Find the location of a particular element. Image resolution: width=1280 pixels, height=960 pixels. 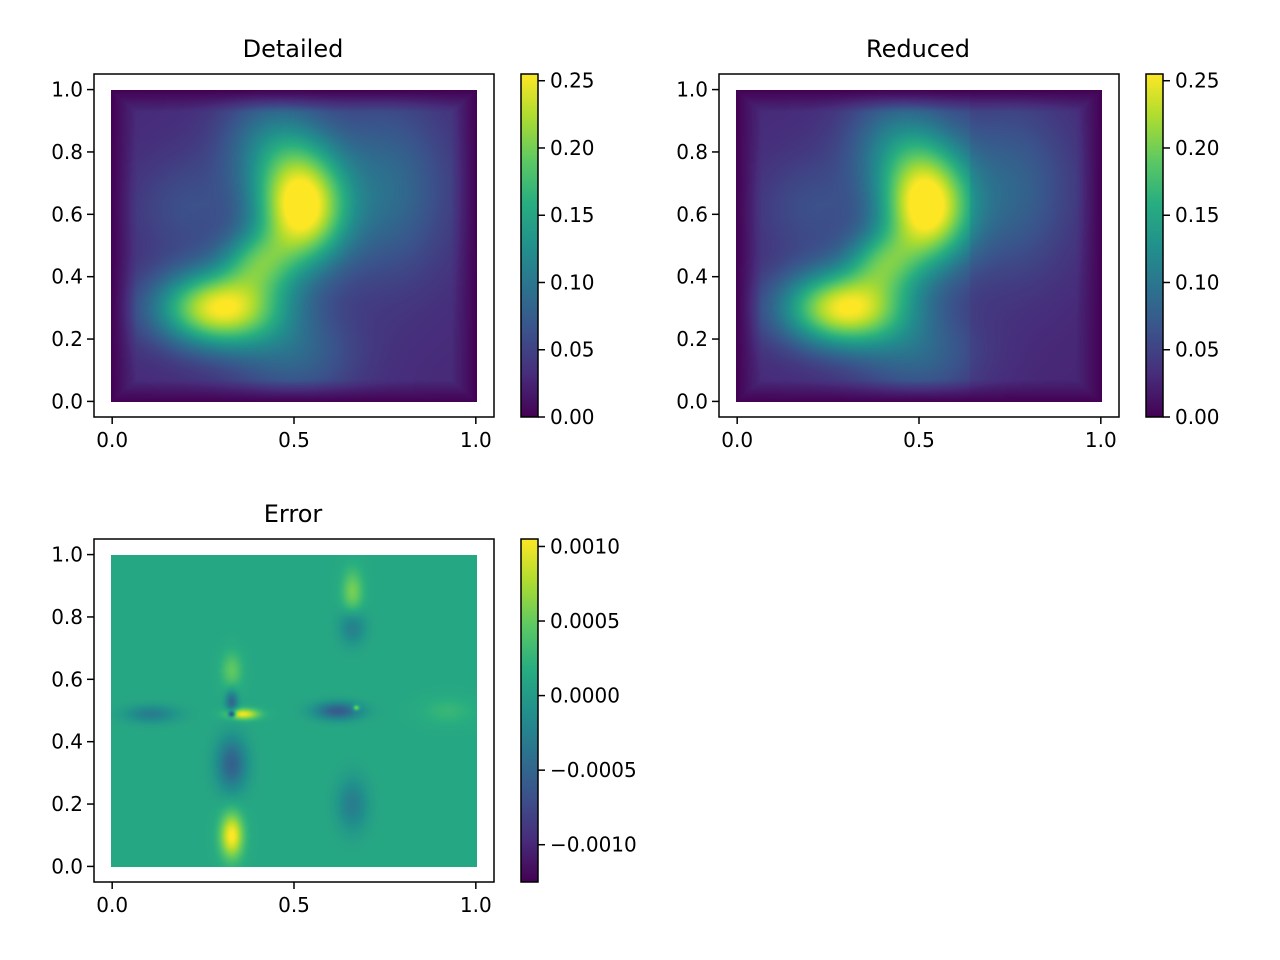

panel-title: Error is located at coordinates (293, 514).